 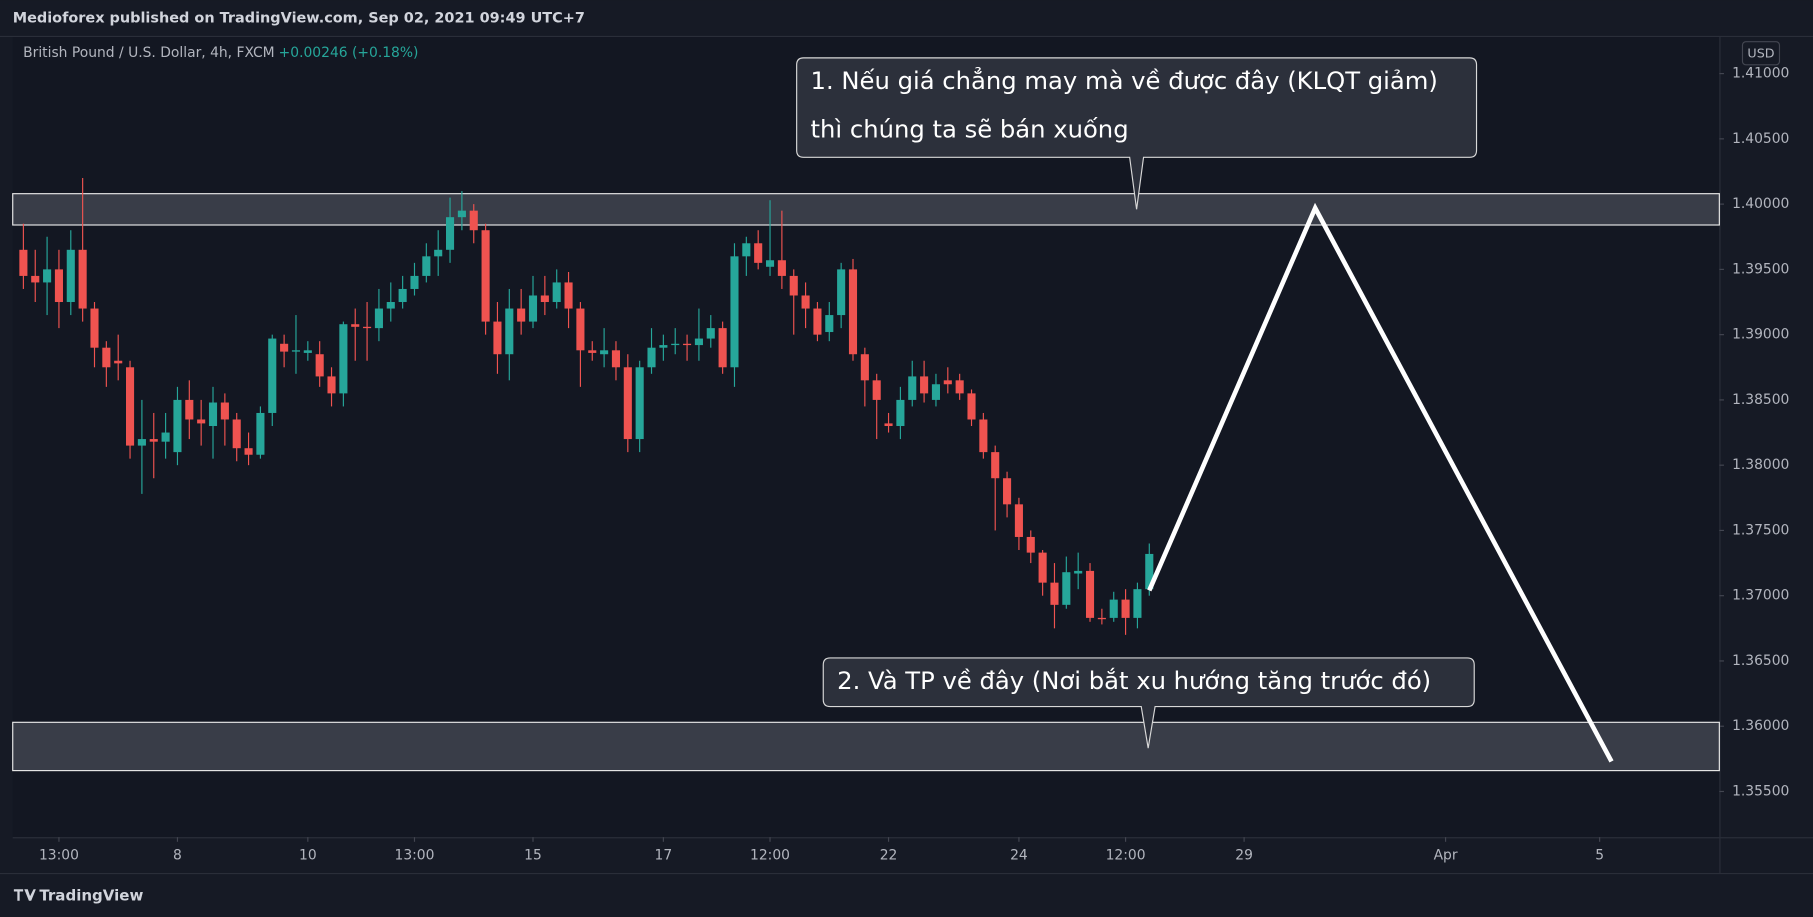 What do you see at coordinates (1599, 856) in the screenshot?
I see `x-tick-label: 5` at bounding box center [1599, 856].